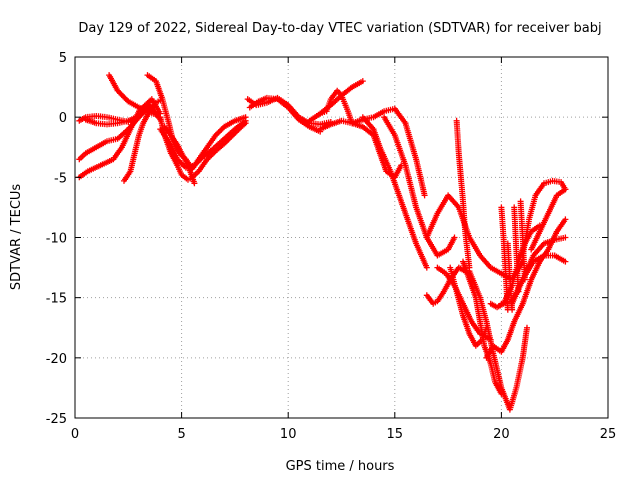 This screenshot has width=640, height=480. Describe the element at coordinates (340, 466) in the screenshot. I see `x-axis-title: GPS time / hours` at that location.